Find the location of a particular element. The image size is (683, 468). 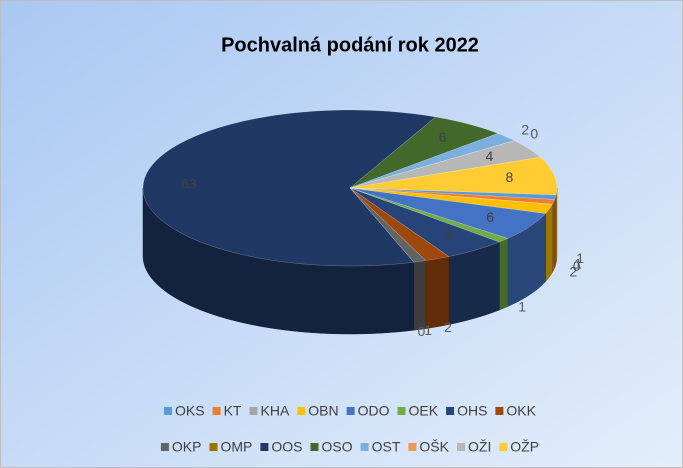

legend-item: OŠK is located at coordinates (429, 447).